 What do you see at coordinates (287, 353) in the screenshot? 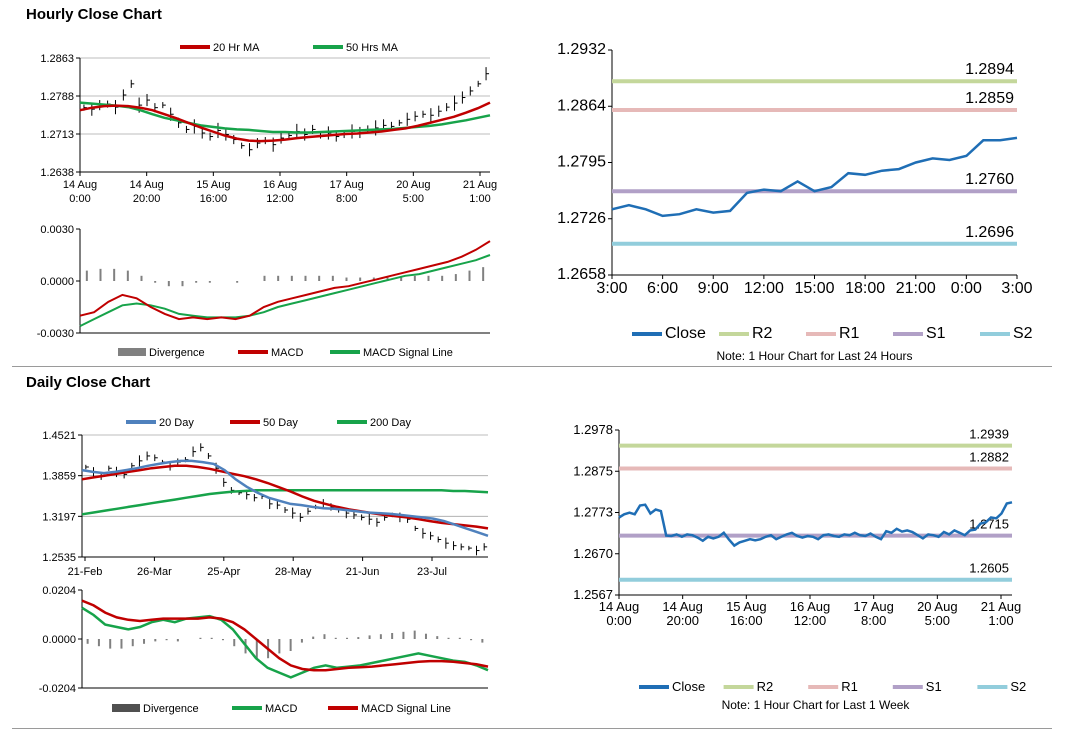
I see `hourly-macd-legend-label: MACD` at bounding box center [287, 353].